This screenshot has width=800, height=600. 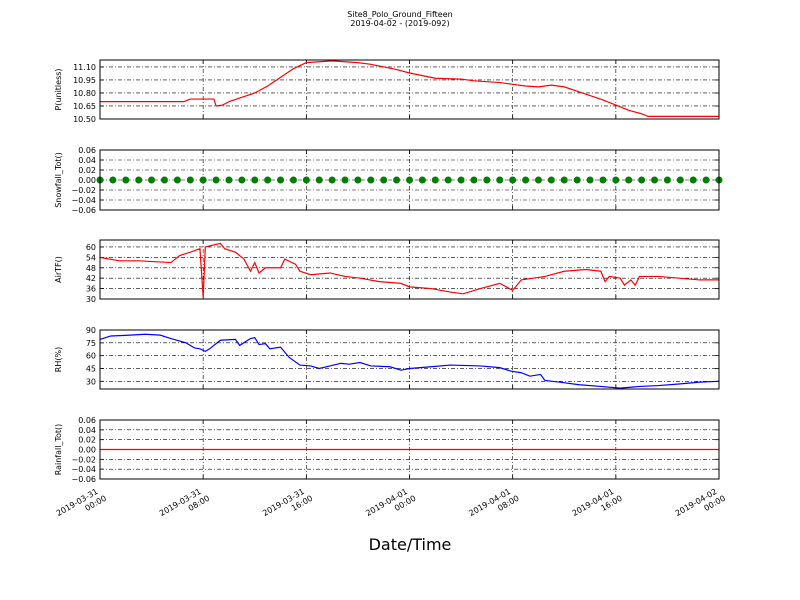 I want to click on y-tick-label: 48, so click(x=91, y=268).